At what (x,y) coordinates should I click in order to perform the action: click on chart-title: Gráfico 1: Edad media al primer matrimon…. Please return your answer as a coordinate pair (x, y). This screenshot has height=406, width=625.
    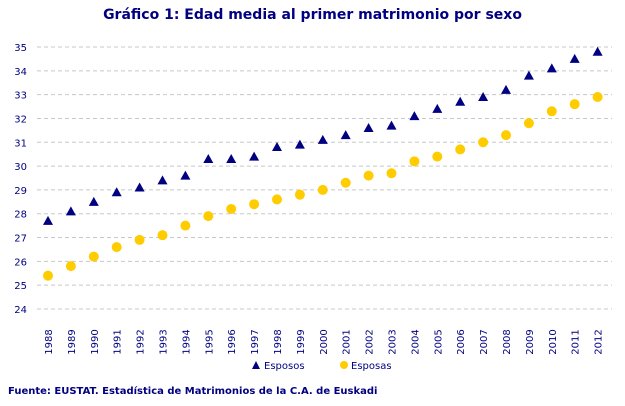
    Looking at the image, I should click on (312, 15).